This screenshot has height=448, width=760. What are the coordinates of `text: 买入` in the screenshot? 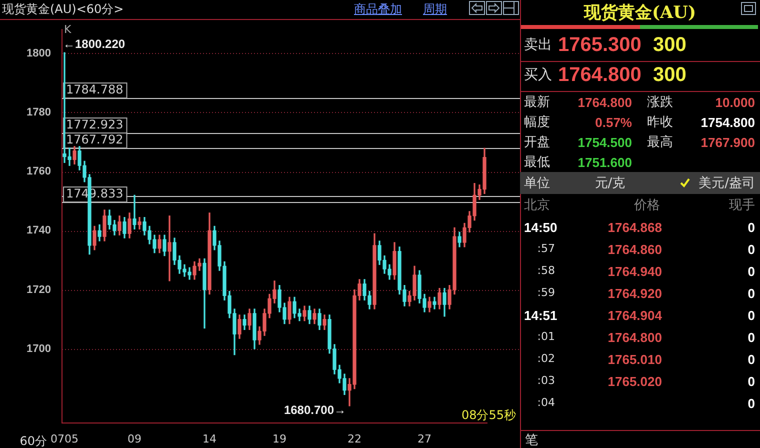 It's located at (538, 75).